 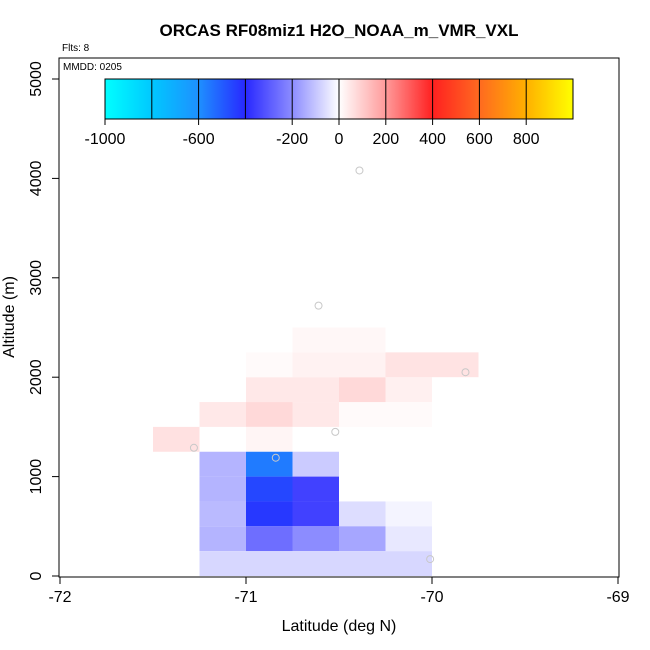 What do you see at coordinates (339, 626) in the screenshot?
I see `x-axis-label: Latitude (deg N)` at bounding box center [339, 626].